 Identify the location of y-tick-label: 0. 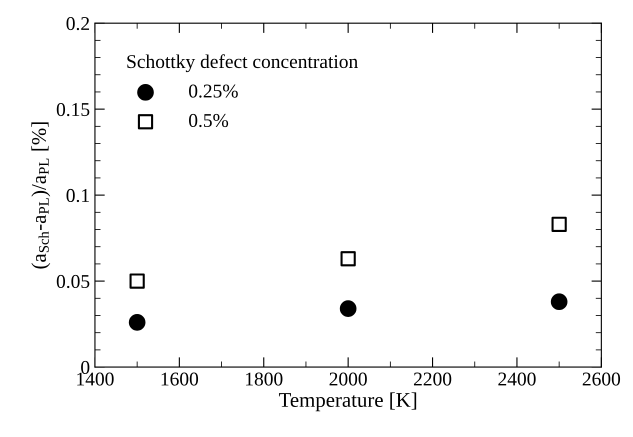
(85, 367).